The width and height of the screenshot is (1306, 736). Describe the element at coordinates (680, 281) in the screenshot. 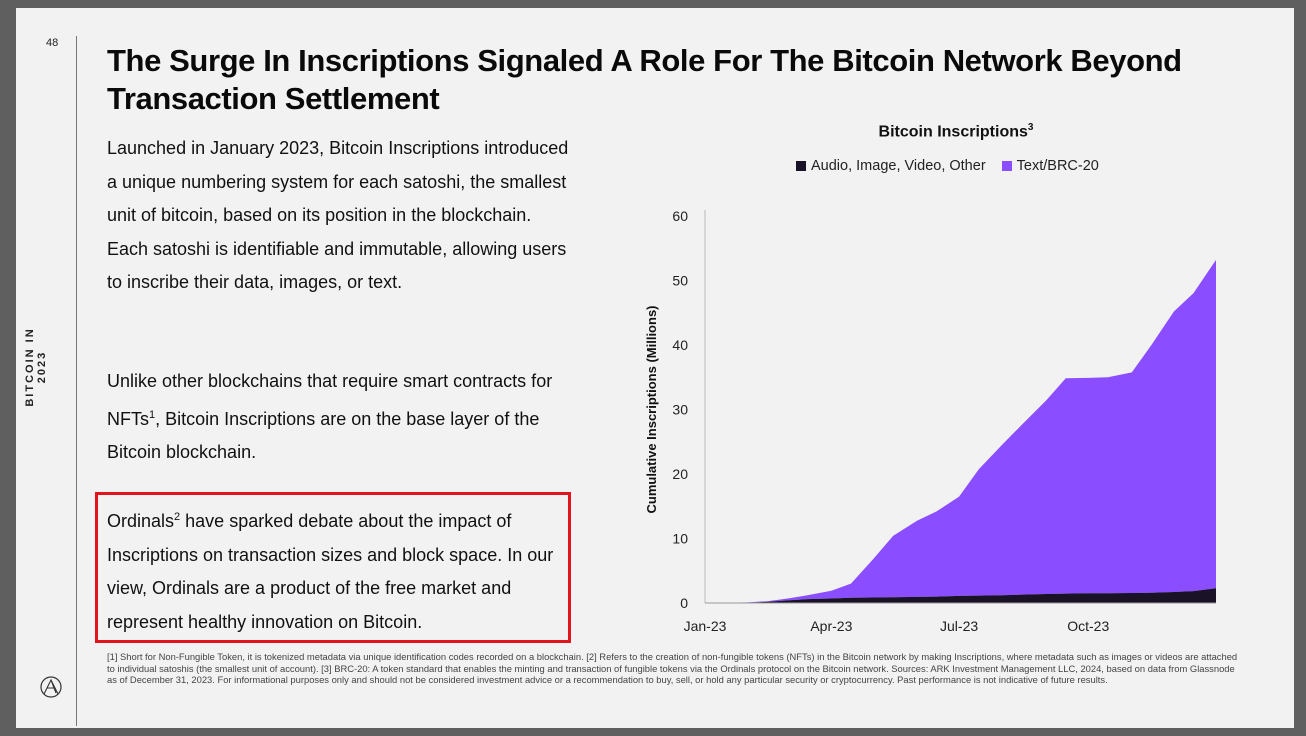

I see `y-tick-label: 50` at that location.